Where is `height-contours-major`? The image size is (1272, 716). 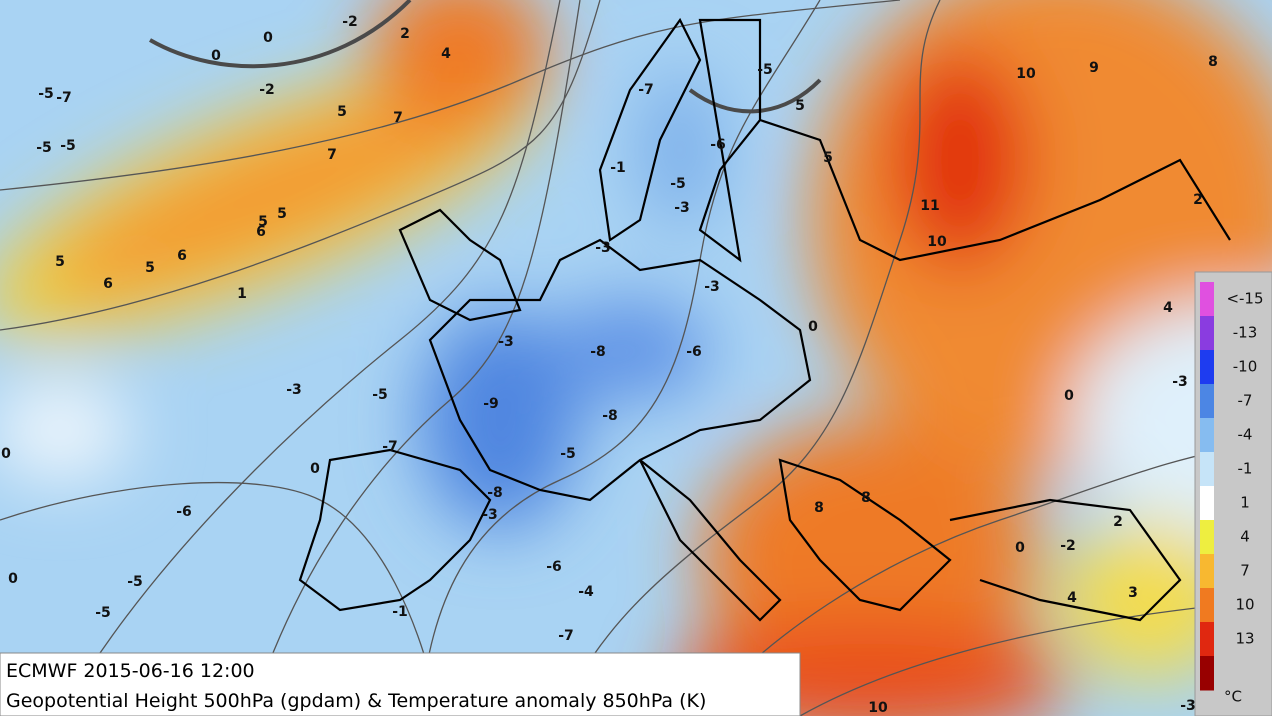
height-contours-major is located at coordinates (485, 57).